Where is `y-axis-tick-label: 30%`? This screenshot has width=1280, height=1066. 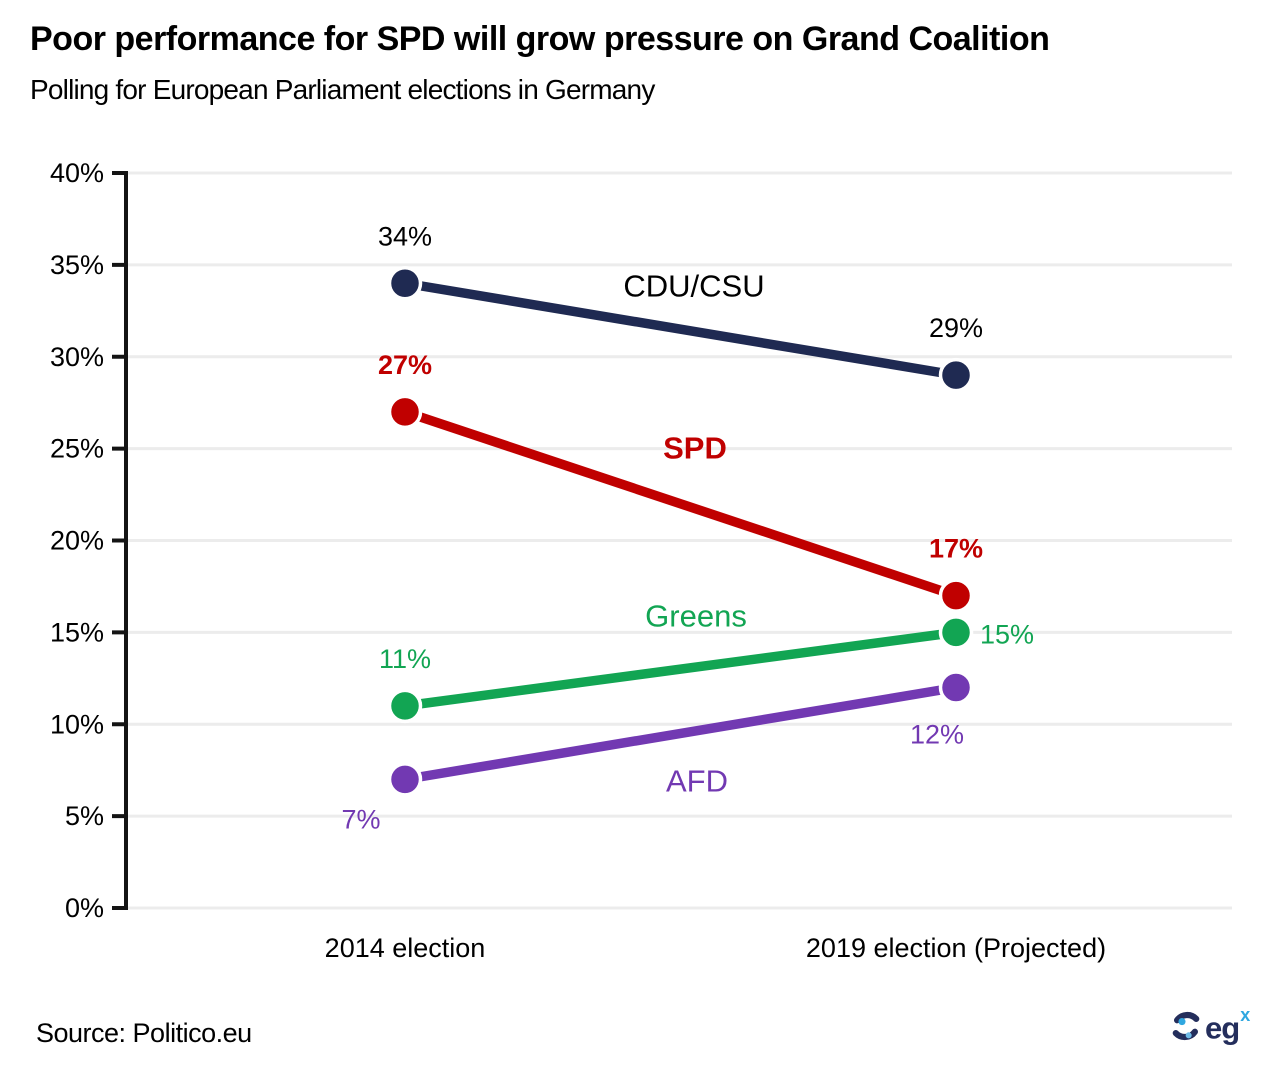 y-axis-tick-label: 30% is located at coordinates (77, 357).